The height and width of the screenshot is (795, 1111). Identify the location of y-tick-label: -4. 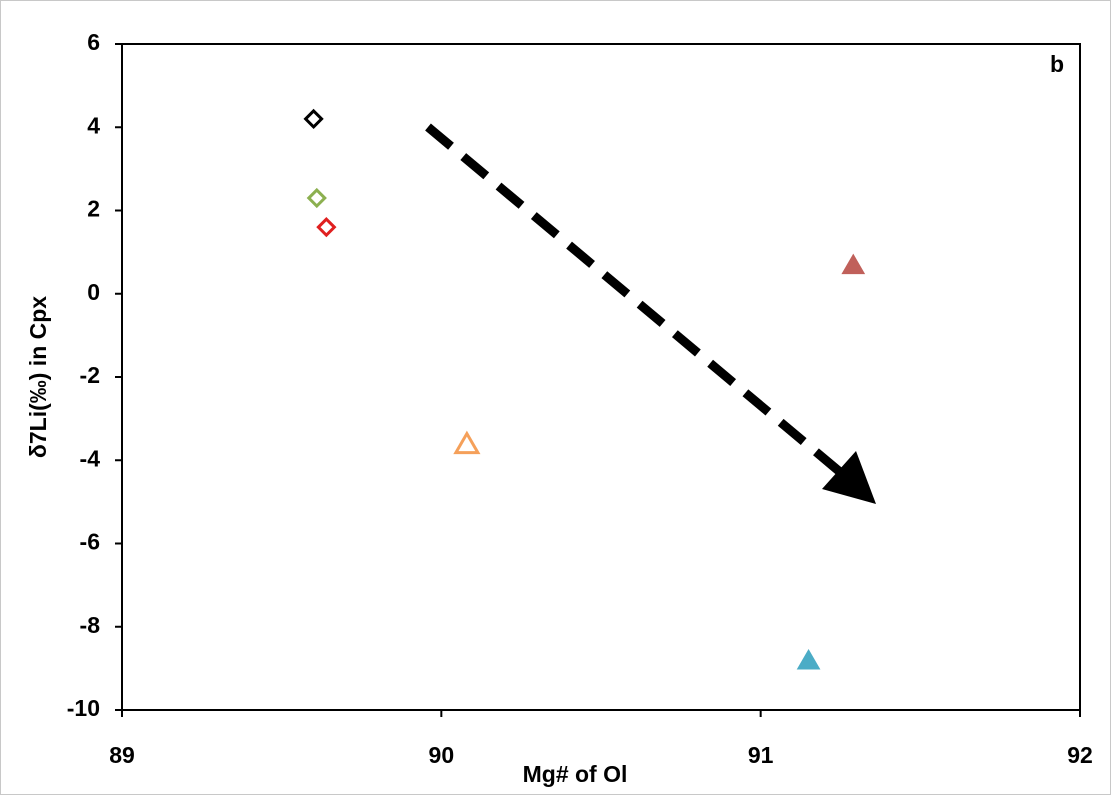
(90, 458).